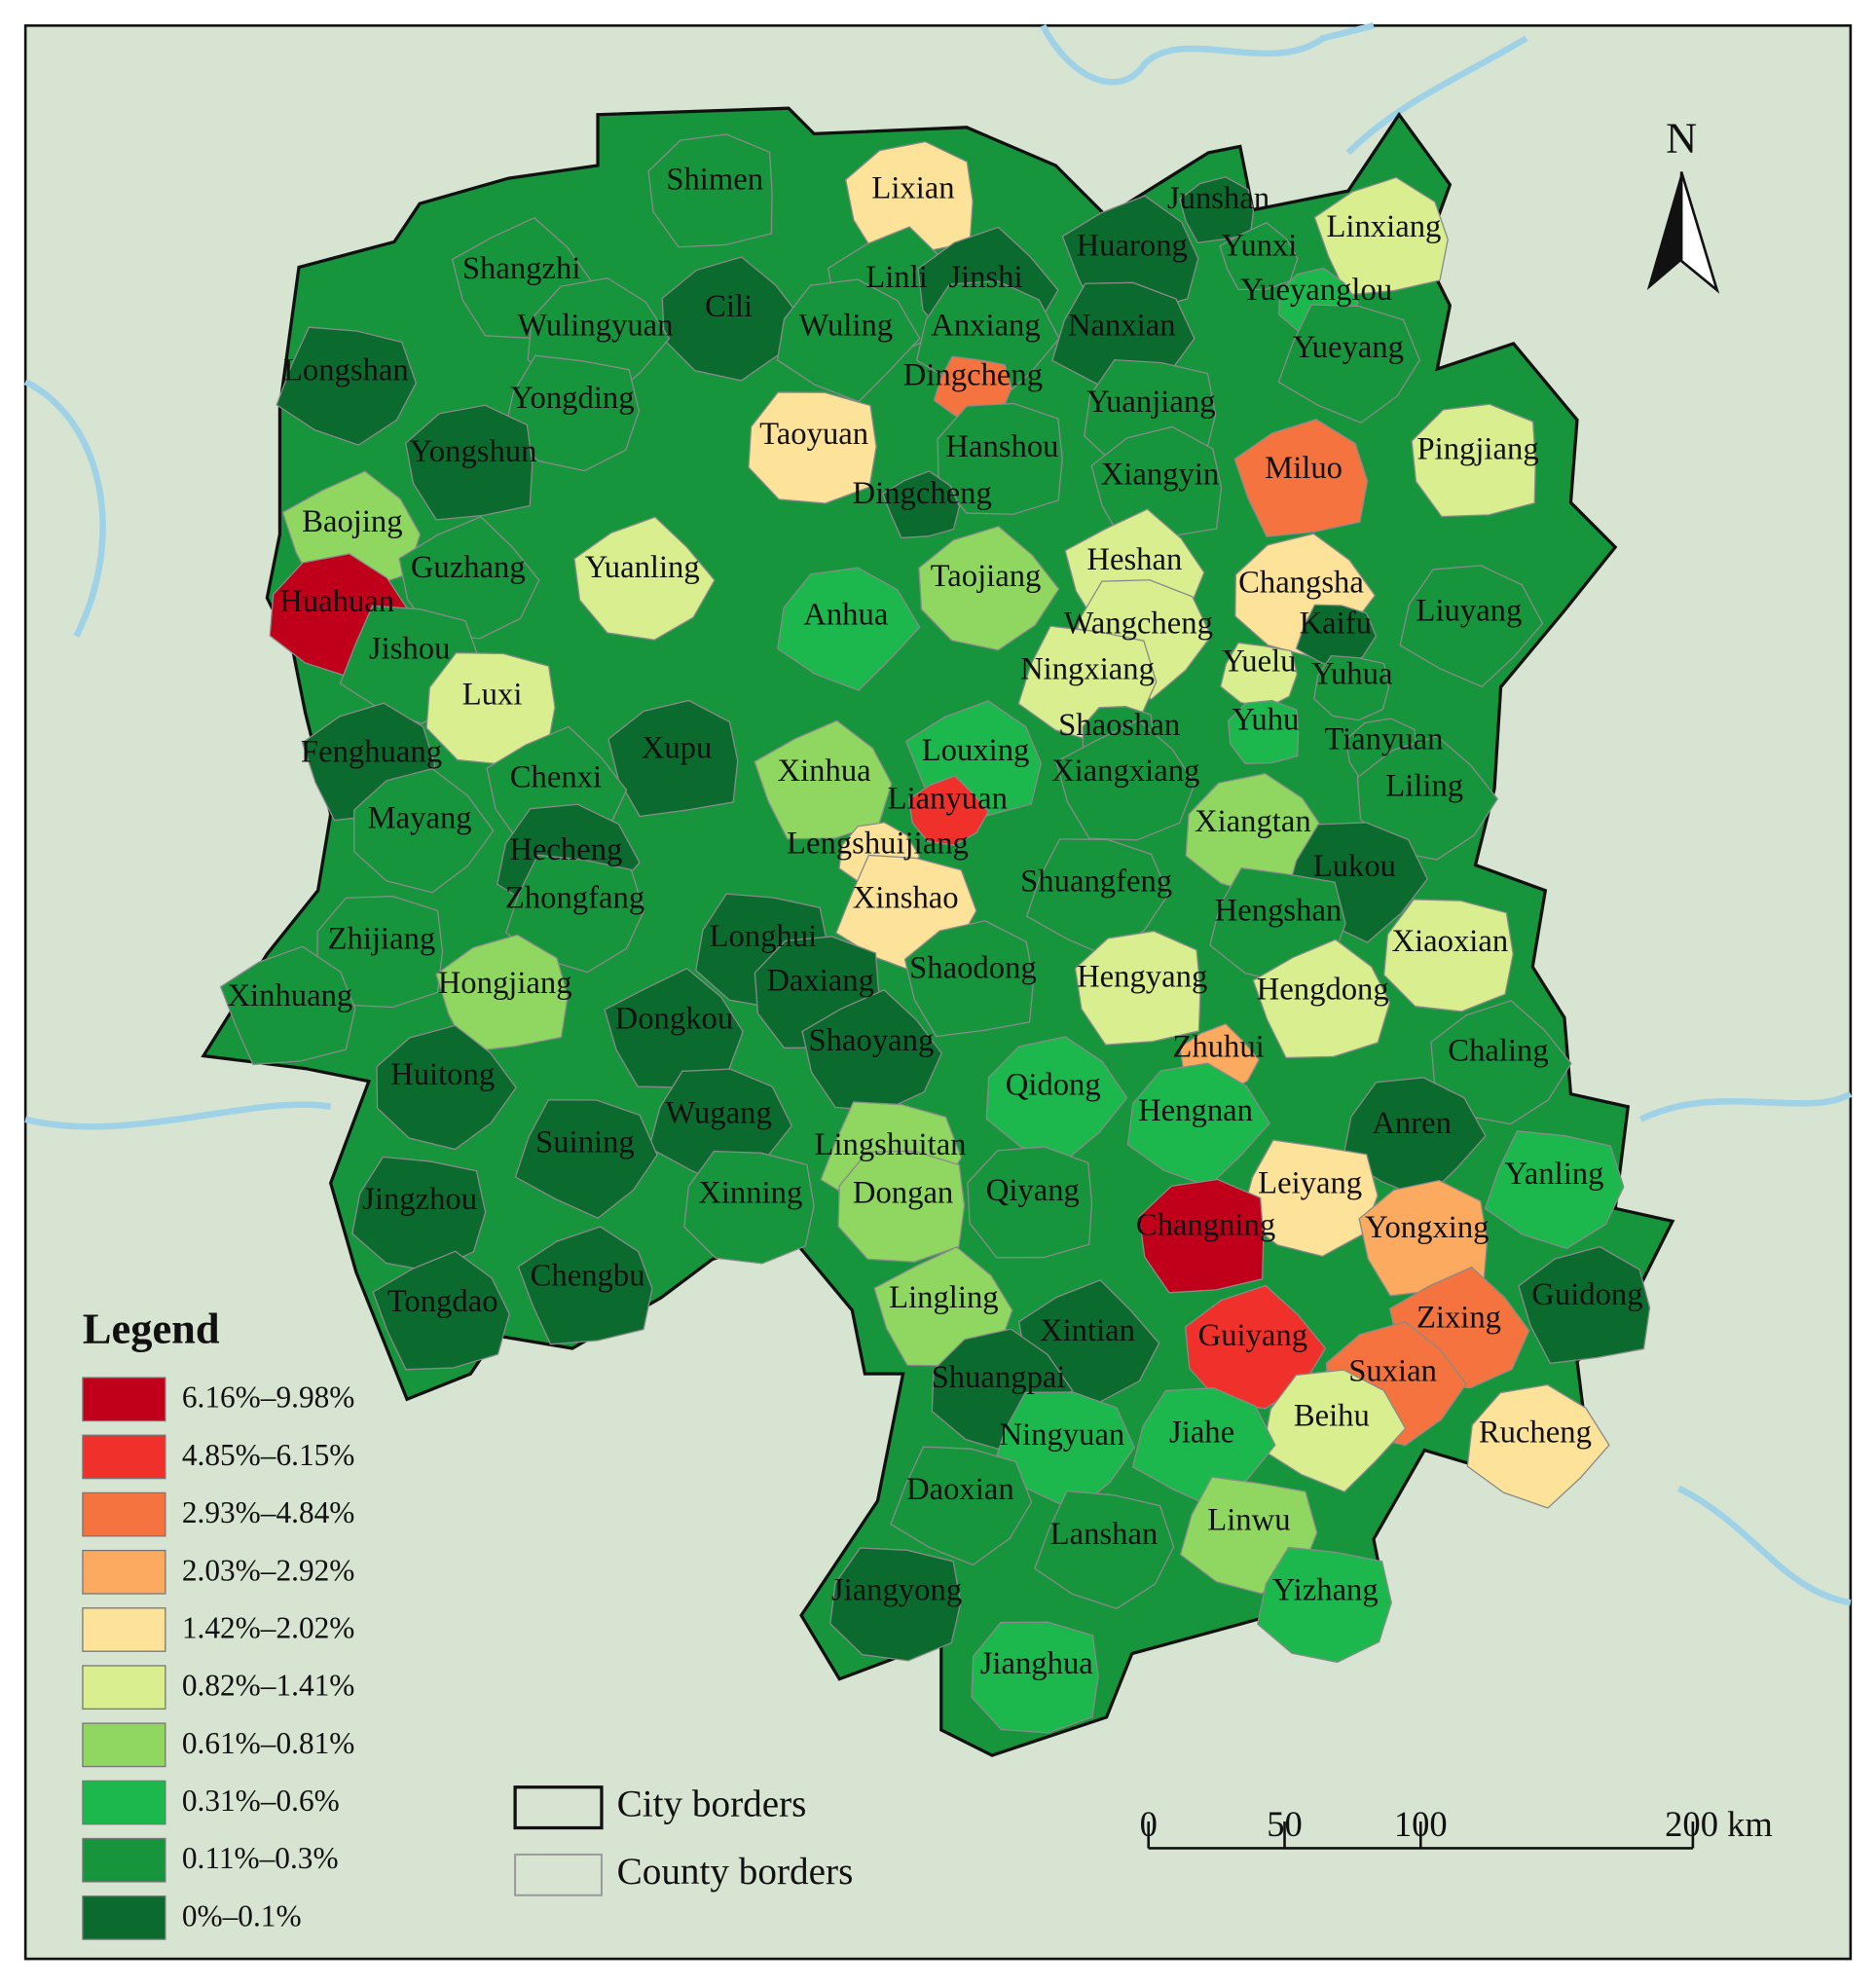 The image size is (1876, 1987). I want to click on county-label: Zixing, so click(1459, 1318).